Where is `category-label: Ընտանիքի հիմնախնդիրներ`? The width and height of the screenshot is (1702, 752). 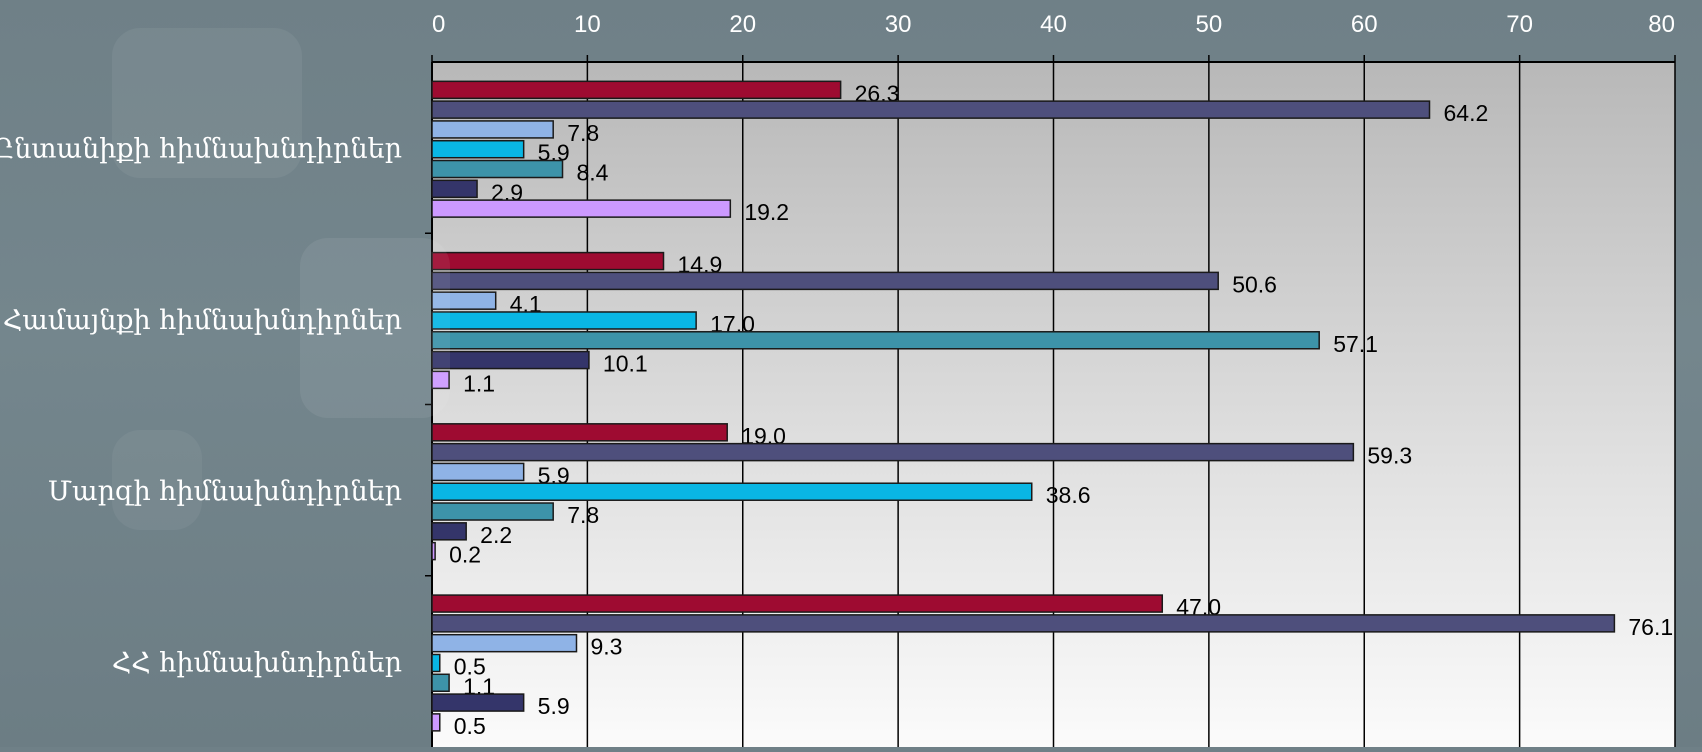
category-label: Ընտանիքի հիմնախնդիրներ is located at coordinates (201, 149).